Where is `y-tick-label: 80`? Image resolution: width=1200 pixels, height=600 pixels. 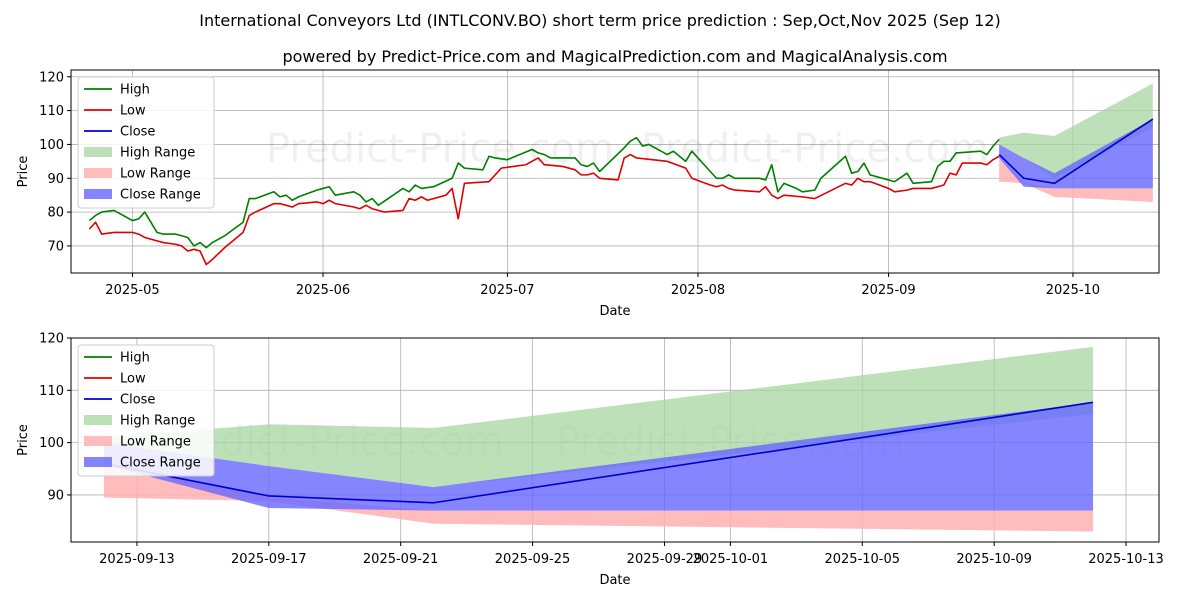 y-tick-label: 80 is located at coordinates (55, 213).